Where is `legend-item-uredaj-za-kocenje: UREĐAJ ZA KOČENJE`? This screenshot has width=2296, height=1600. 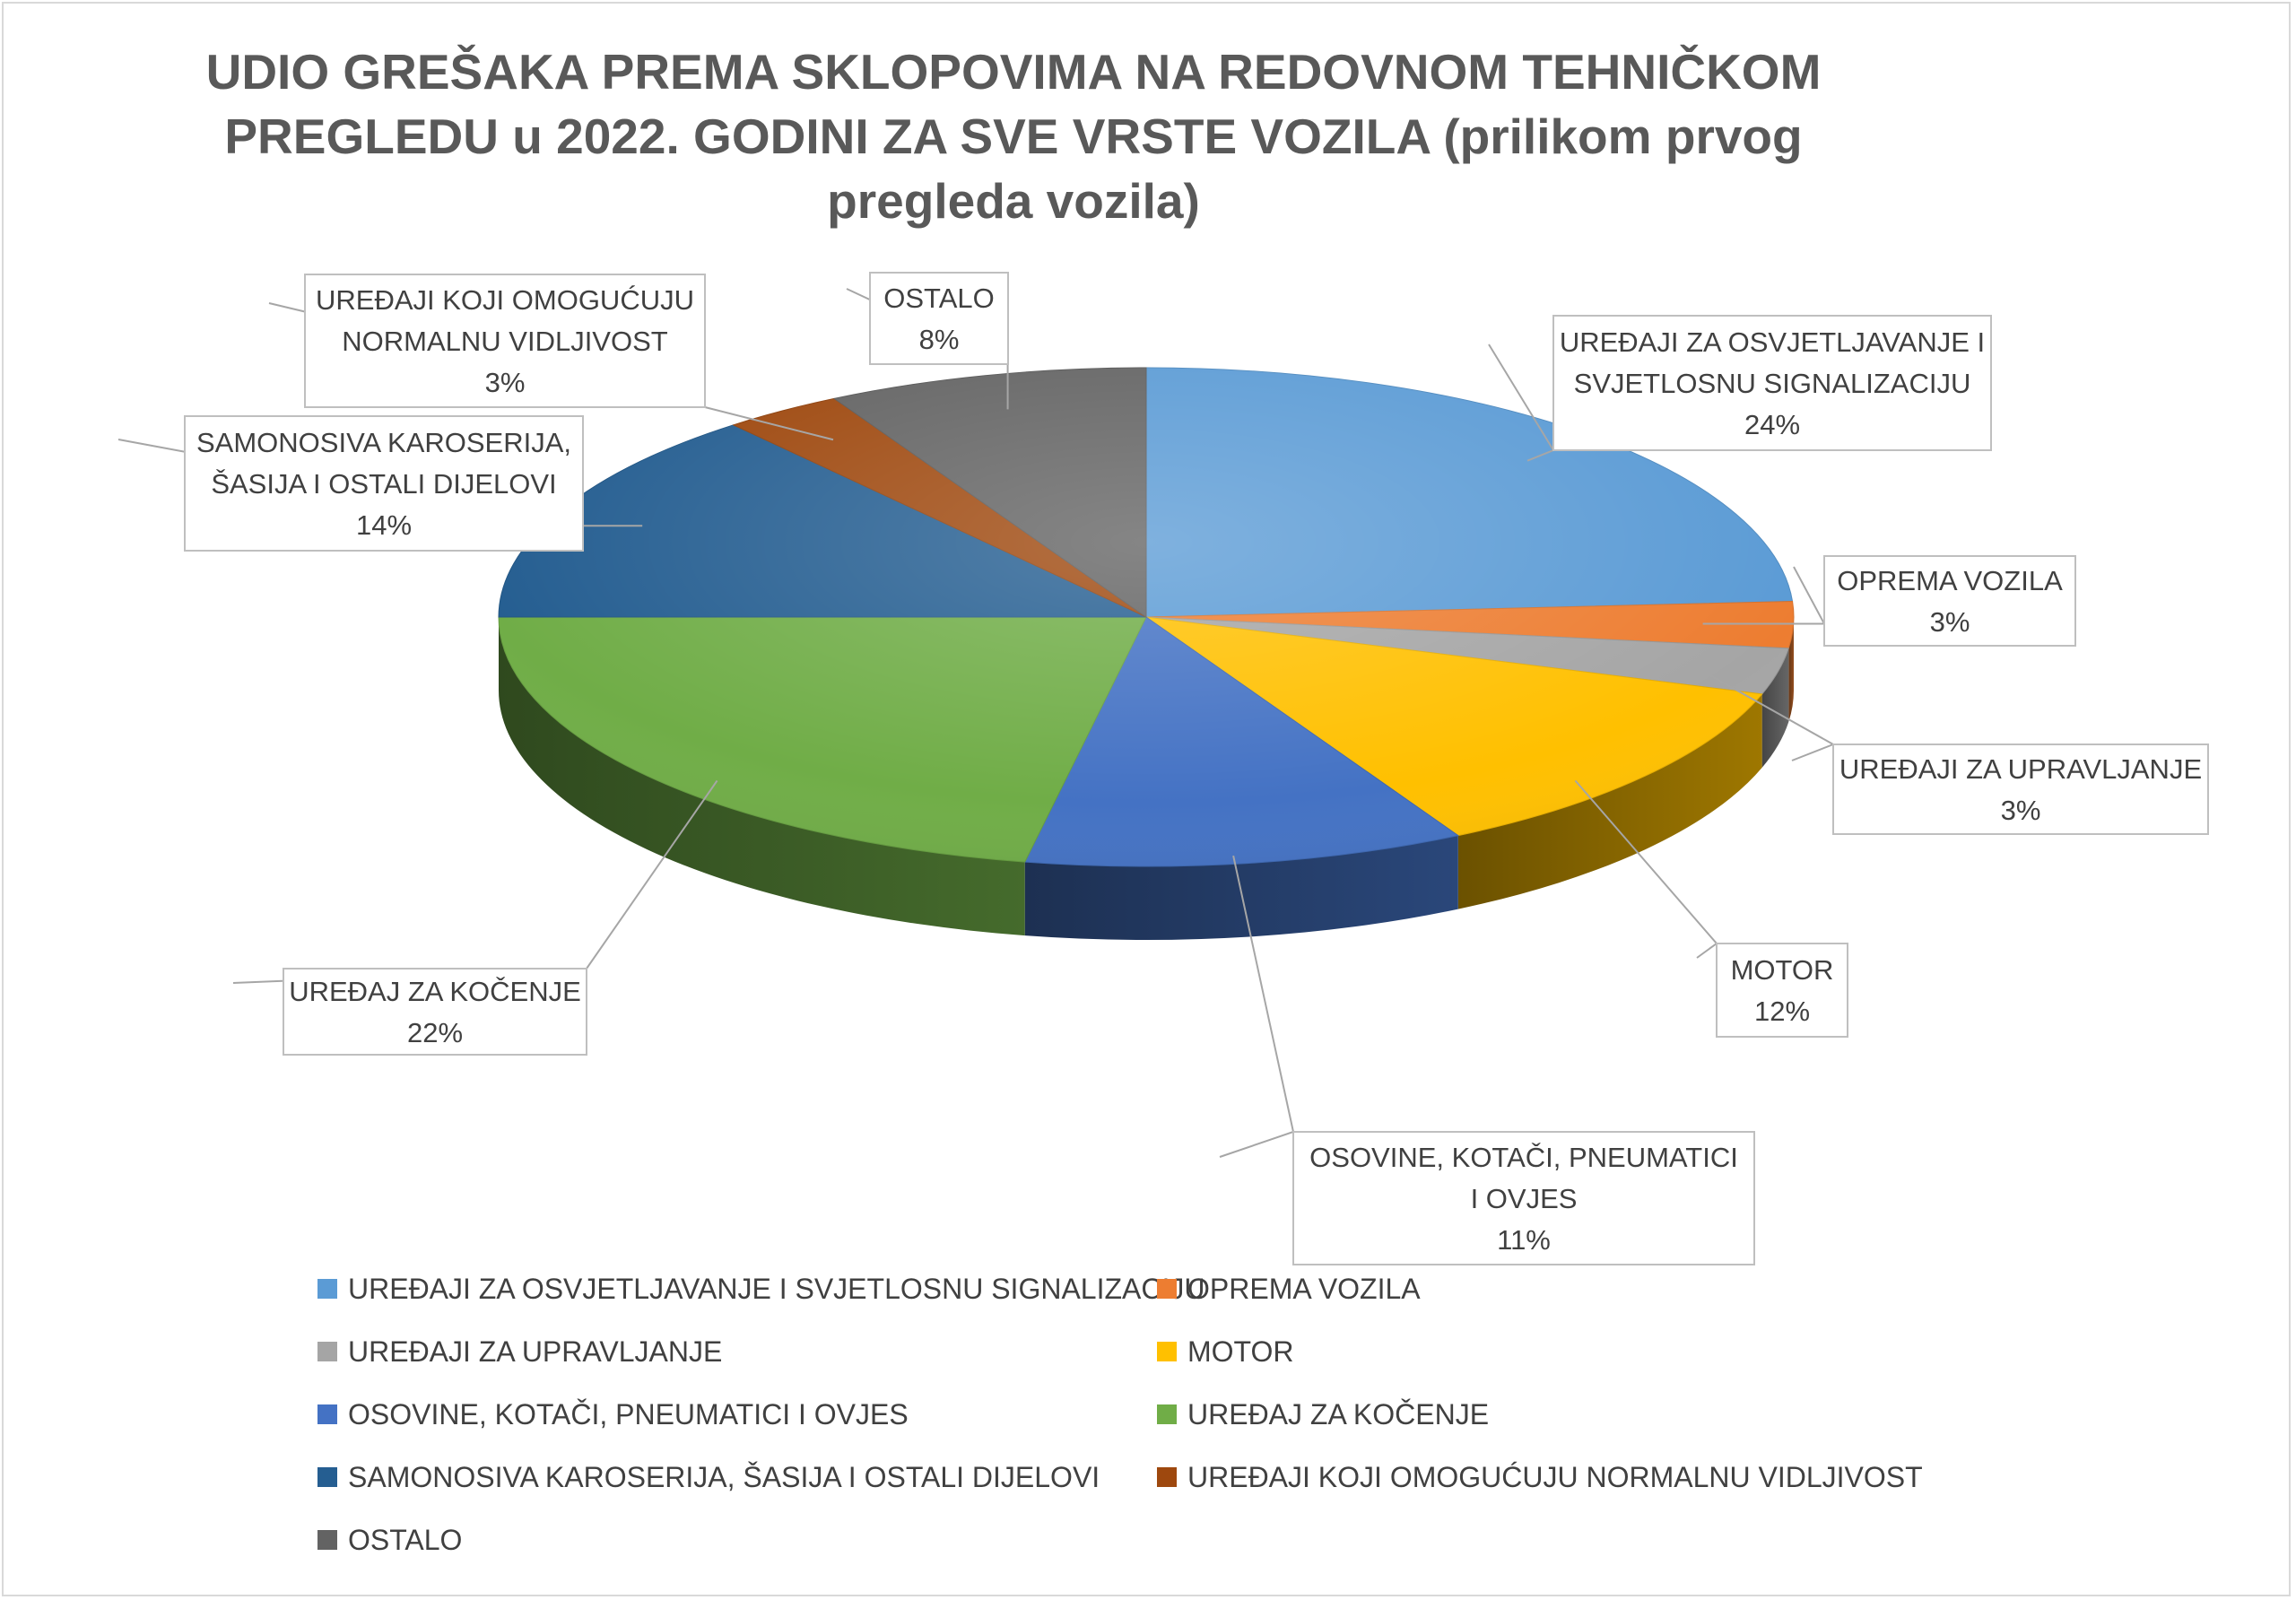 legend-item-uredaj-za-kocenje: UREĐAJ ZA KOČENJE is located at coordinates (1323, 1414).